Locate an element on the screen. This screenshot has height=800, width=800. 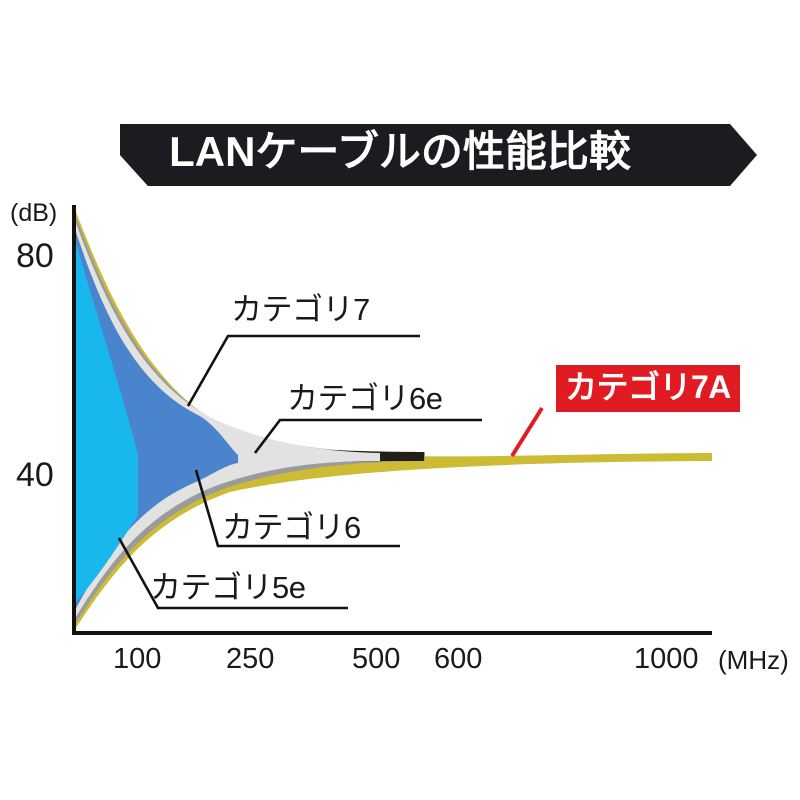
x-tick-500: 500 is located at coordinates (376, 659).